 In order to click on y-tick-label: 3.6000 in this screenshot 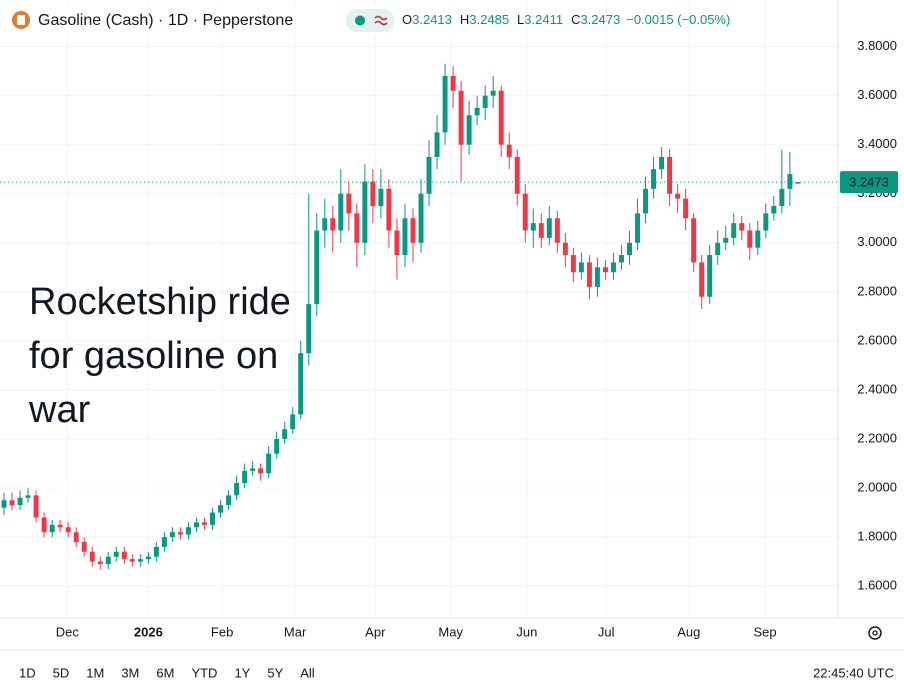, I will do `click(877, 94)`.